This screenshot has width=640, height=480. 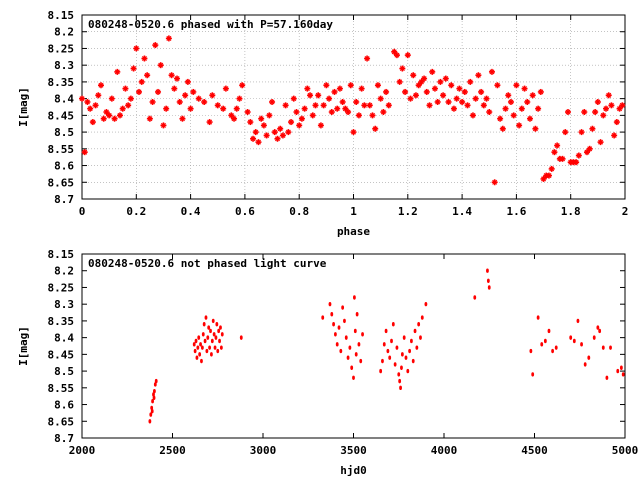 What do you see at coordinates (625, 450) in the screenshot?
I see `x-tick-label: 5000` at bounding box center [625, 450].